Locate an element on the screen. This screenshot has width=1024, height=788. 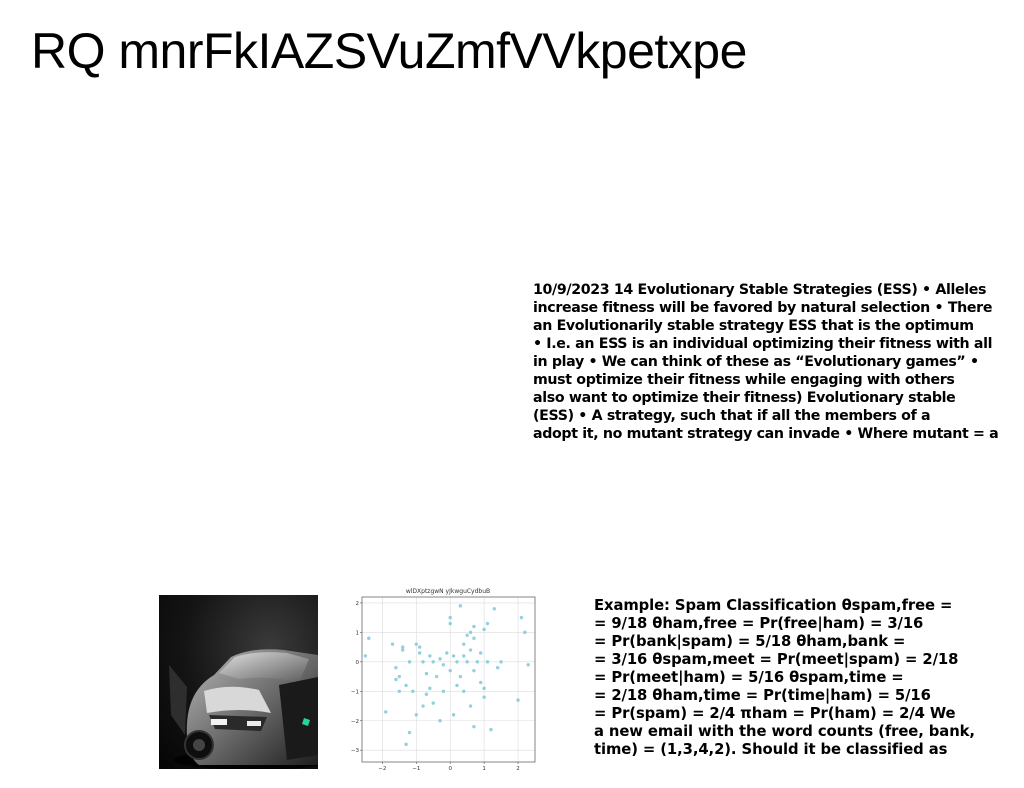
text-line: = 2/18 θham,time = Pr(time|ham) = 5/16 is located at coordinates (762, 695).